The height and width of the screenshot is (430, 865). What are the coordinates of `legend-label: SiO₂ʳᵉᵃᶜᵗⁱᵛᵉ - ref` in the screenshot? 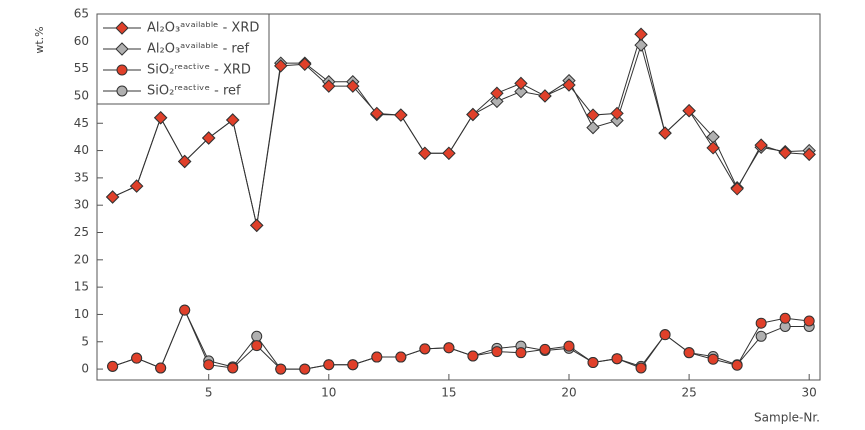 It's located at (194, 91).